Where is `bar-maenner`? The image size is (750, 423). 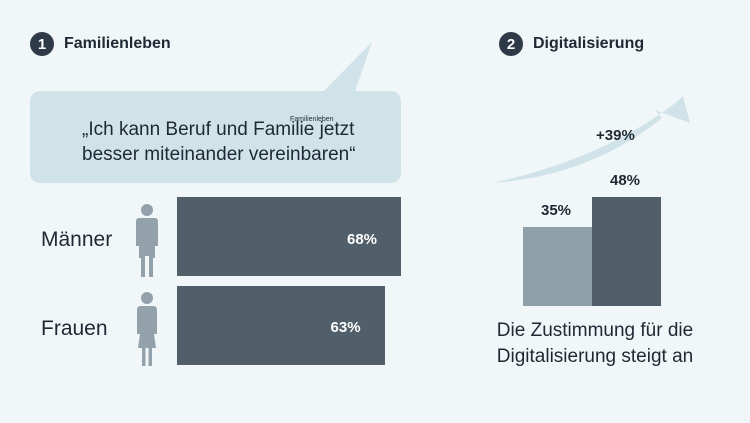 bar-maenner is located at coordinates (289, 236).